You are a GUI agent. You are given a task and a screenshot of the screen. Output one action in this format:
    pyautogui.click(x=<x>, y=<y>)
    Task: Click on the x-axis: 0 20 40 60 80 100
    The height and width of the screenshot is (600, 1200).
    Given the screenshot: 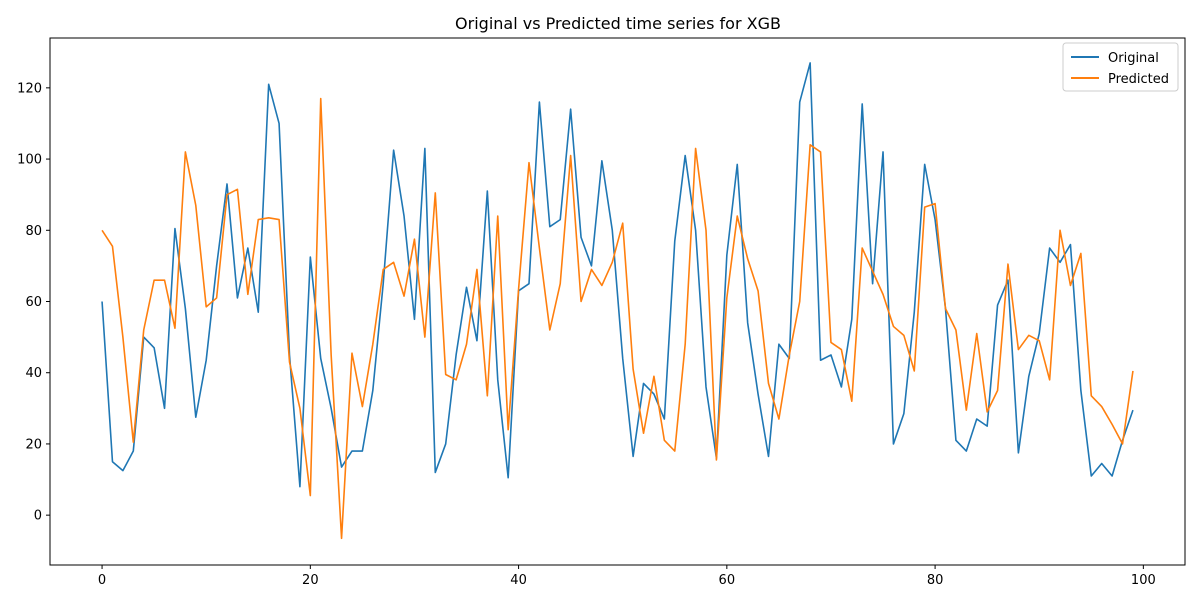 What is the action you would take?
    pyautogui.click(x=627, y=576)
    